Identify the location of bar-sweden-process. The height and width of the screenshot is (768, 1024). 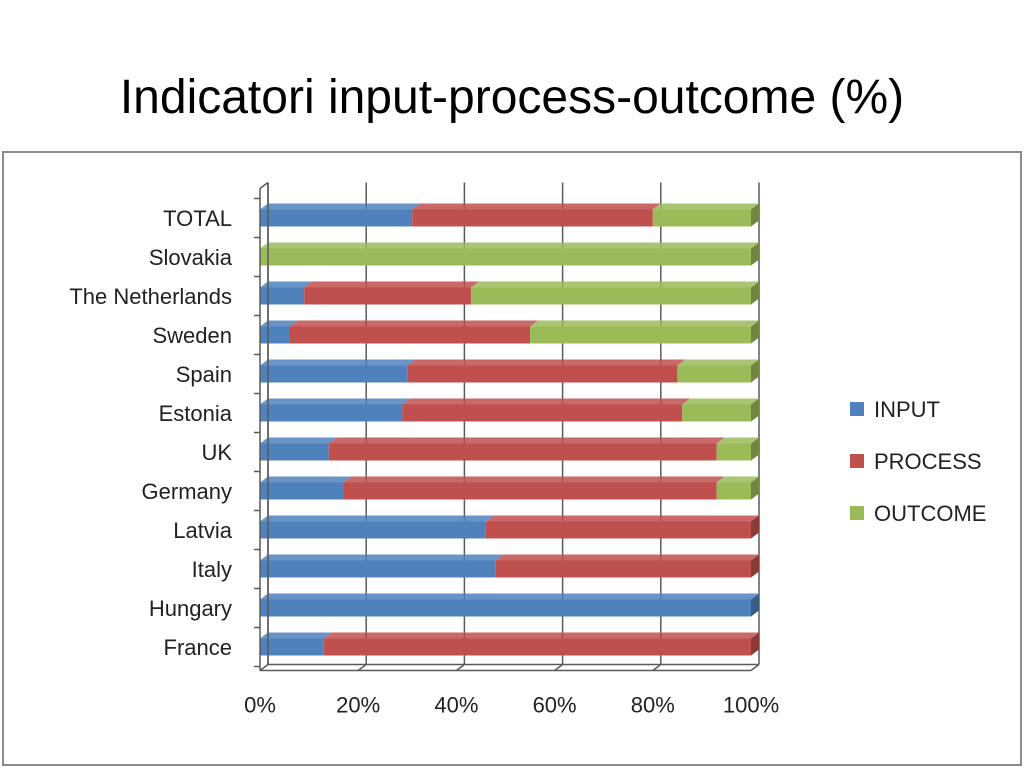
(414, 332).